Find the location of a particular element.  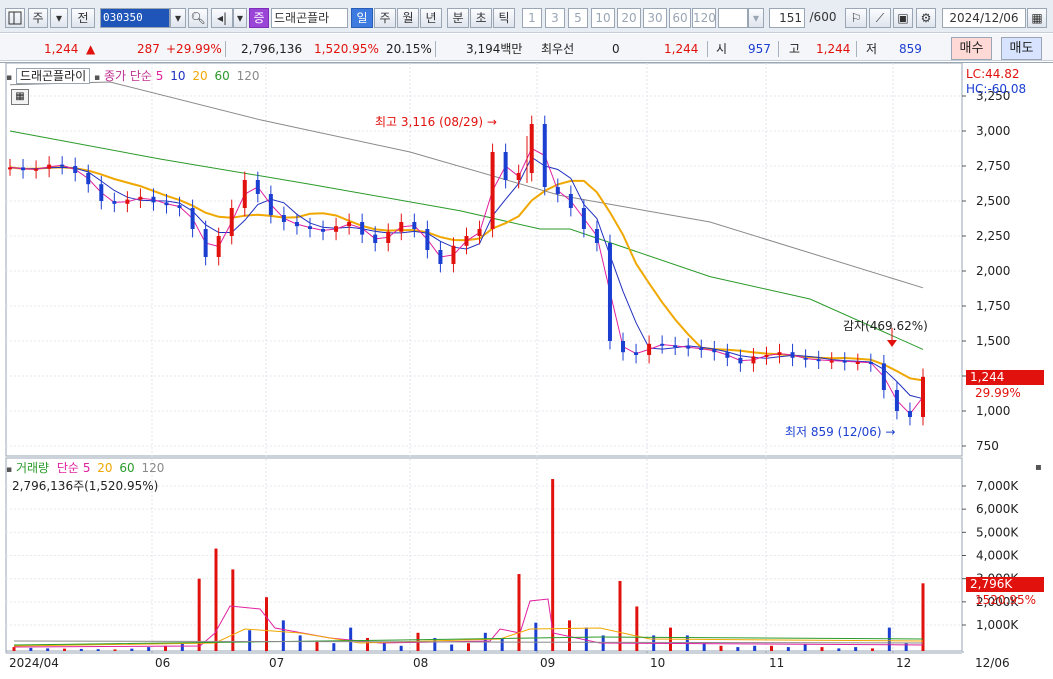

calendar-icon: ▦ is located at coordinates (1037, 18).